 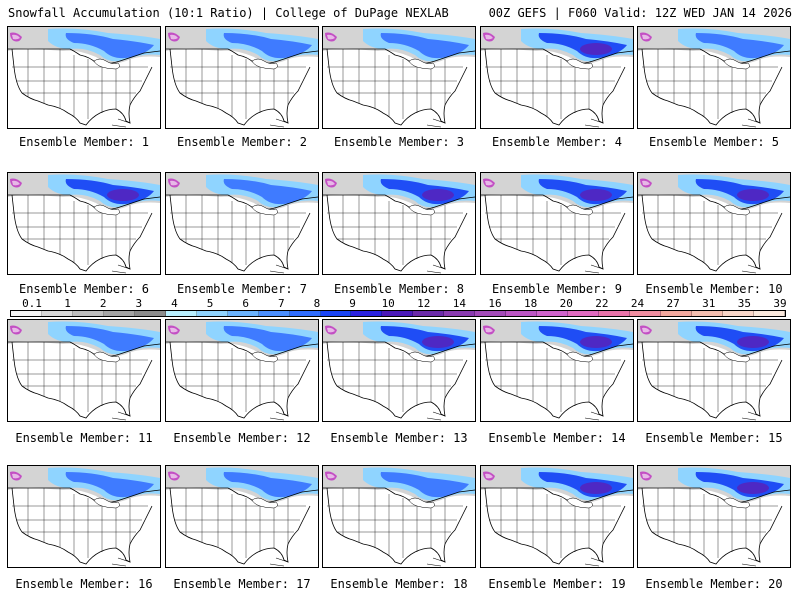 What do you see at coordinates (714, 584) in the screenshot?
I see `member-caption: Ensemble Member: 20` at bounding box center [714, 584].